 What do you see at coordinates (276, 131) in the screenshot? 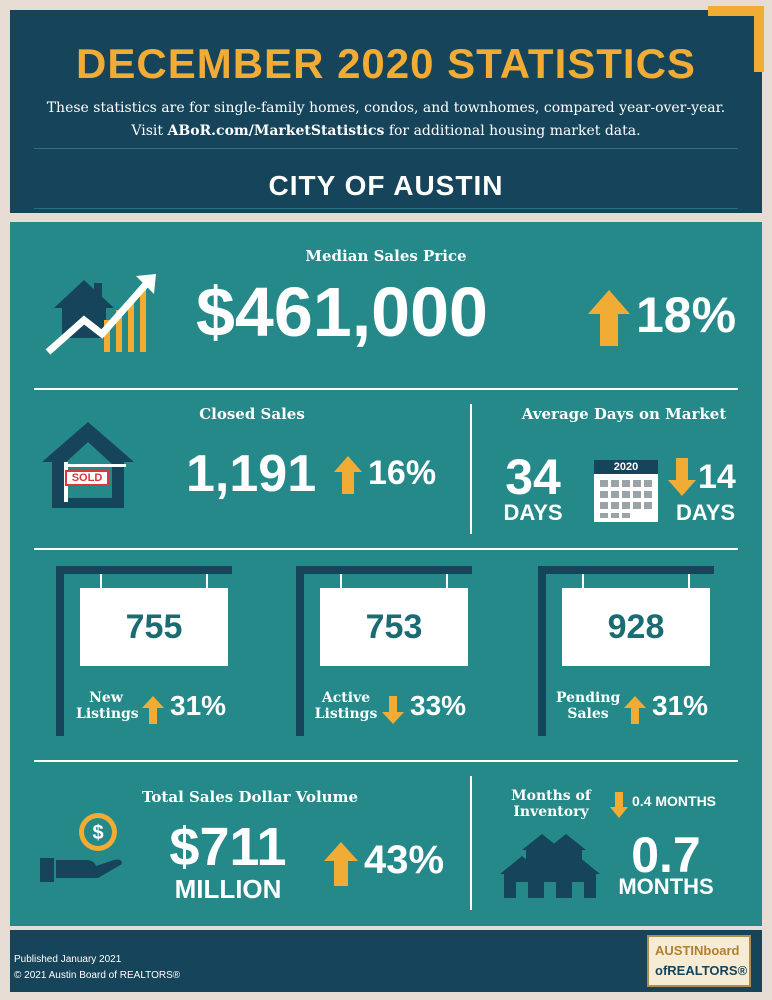
I see `market-statistics-link: ABoR.com/MarketStatistics` at bounding box center [276, 131].